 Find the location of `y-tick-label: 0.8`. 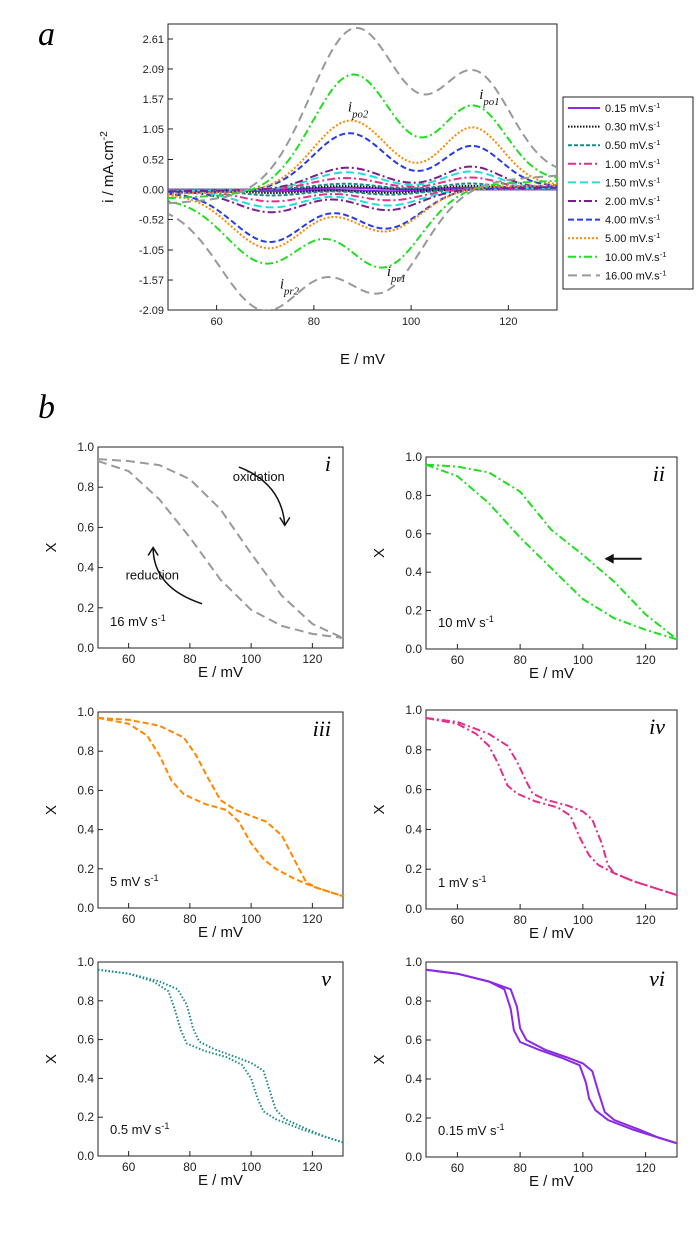

y-tick-label: 0.8 is located at coordinates (413, 495).